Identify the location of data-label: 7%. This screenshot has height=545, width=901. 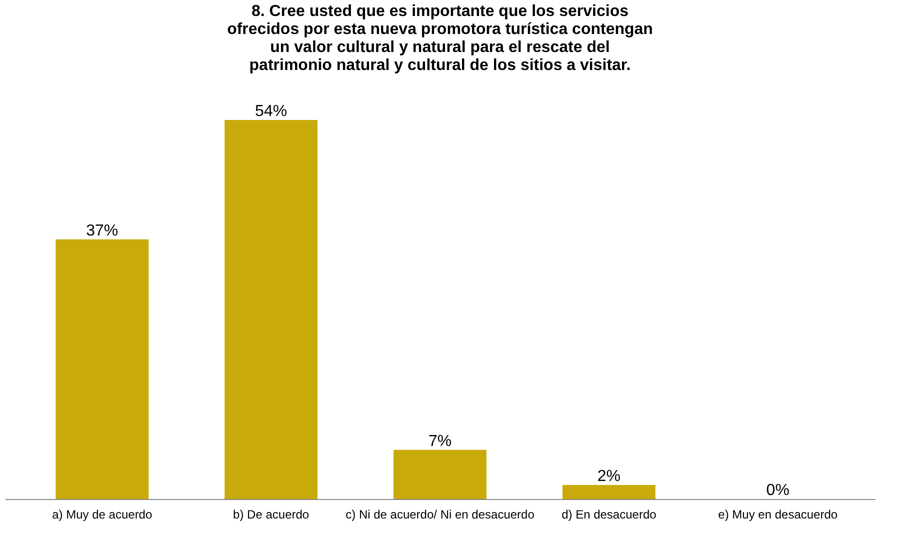
(440, 441).